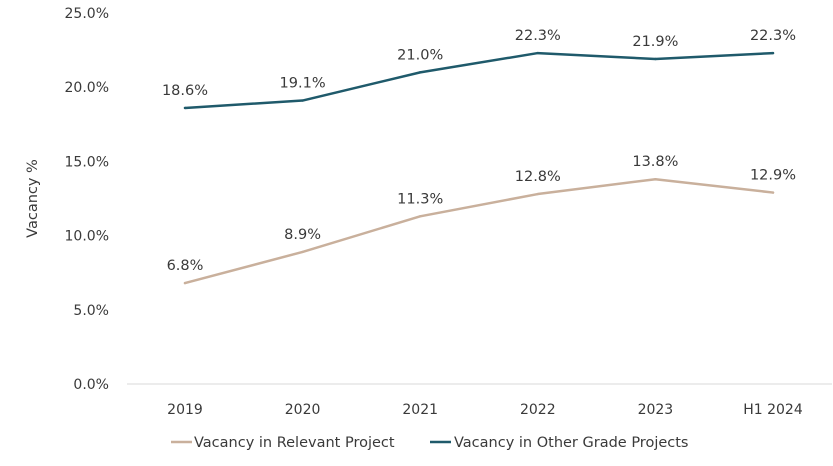 Image resolution: width=833 pixels, height=466 pixels. What do you see at coordinates (87, 14) in the screenshot?
I see `y-tick-label: 25.0%` at bounding box center [87, 14].